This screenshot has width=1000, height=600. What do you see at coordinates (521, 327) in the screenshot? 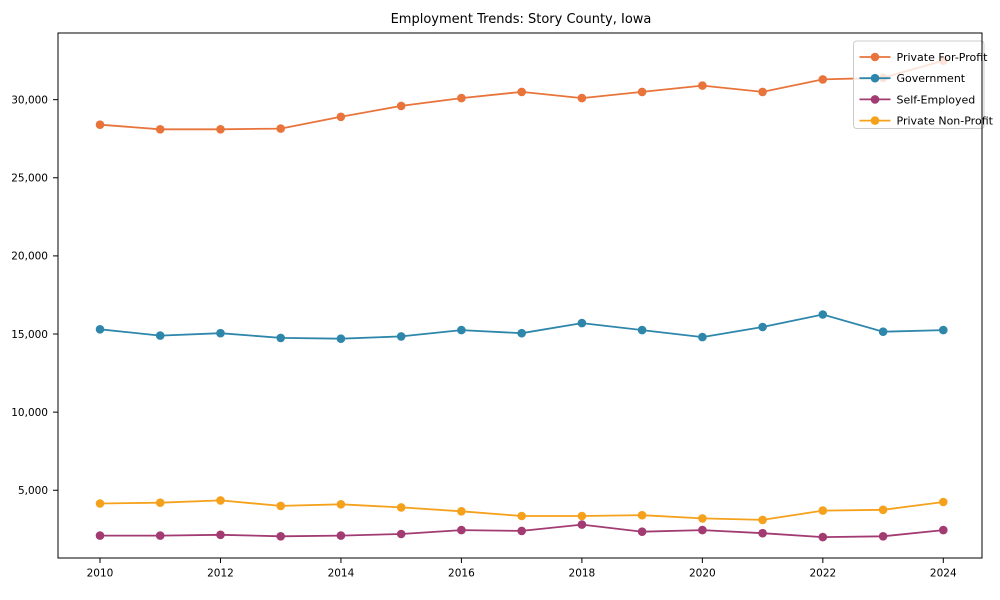
I see `series-government` at bounding box center [521, 327].